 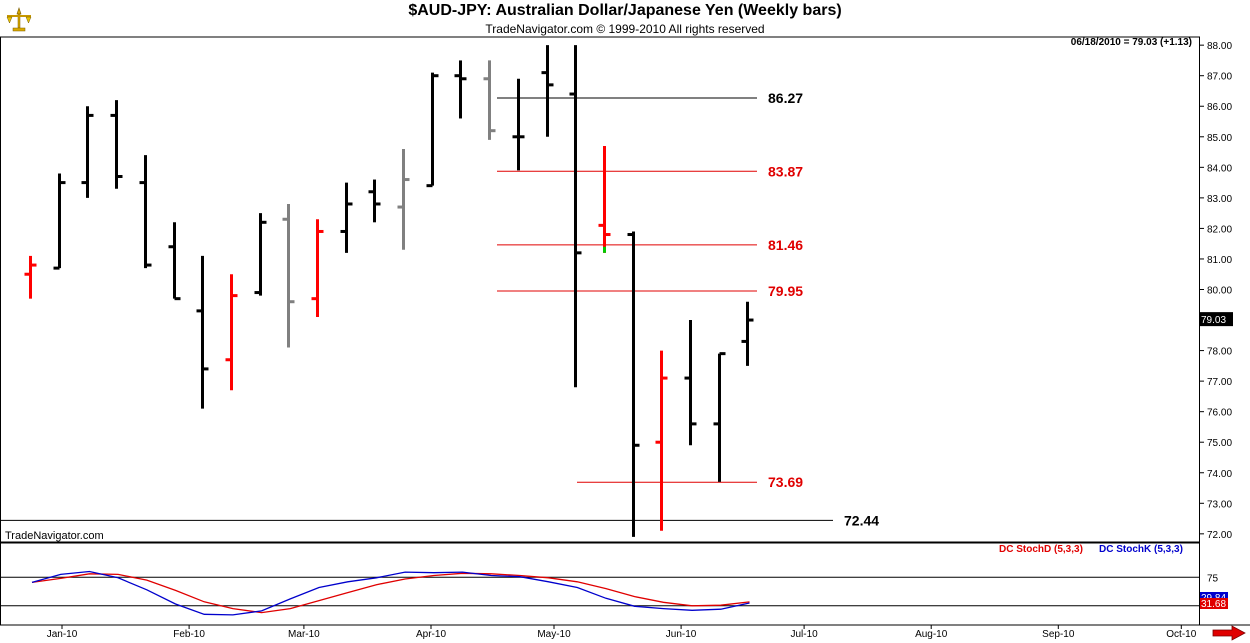 I want to click on y-tick-label: 78.00, so click(x=1219, y=352).